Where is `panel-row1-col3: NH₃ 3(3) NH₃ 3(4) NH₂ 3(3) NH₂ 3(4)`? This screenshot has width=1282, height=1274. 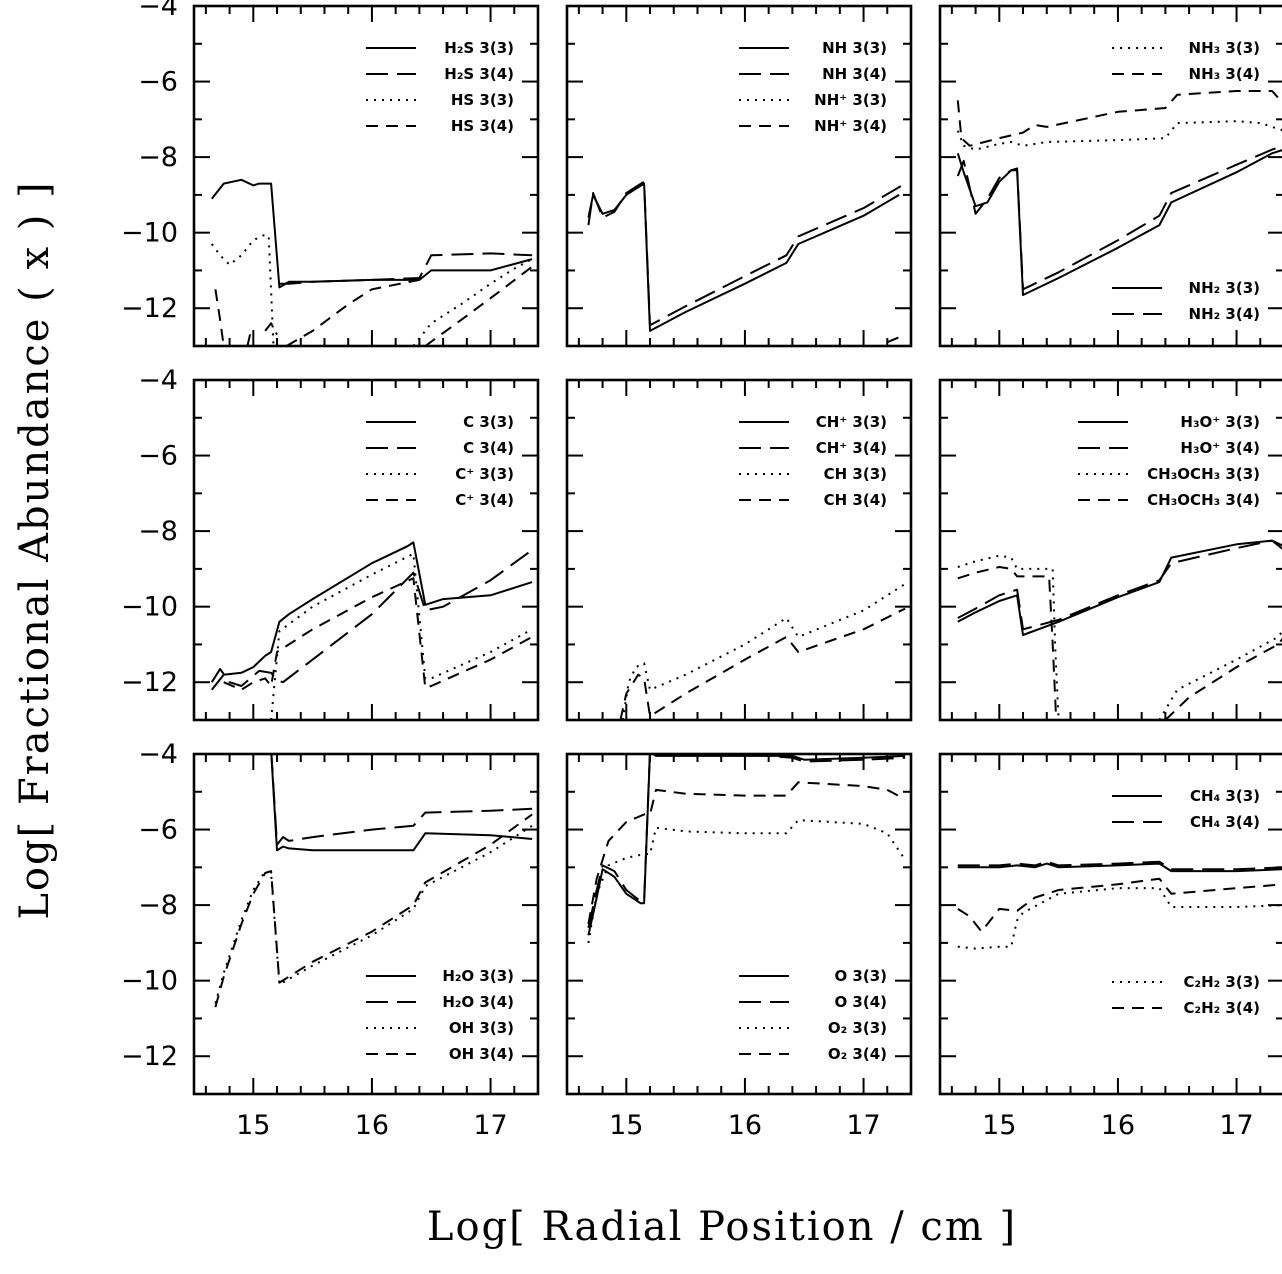
panel-row1-col3: NH₃ 3(3) NH₃ 3(4) NH₂ 3(3) NH₂ 3(4) is located at coordinates (1110, 176).